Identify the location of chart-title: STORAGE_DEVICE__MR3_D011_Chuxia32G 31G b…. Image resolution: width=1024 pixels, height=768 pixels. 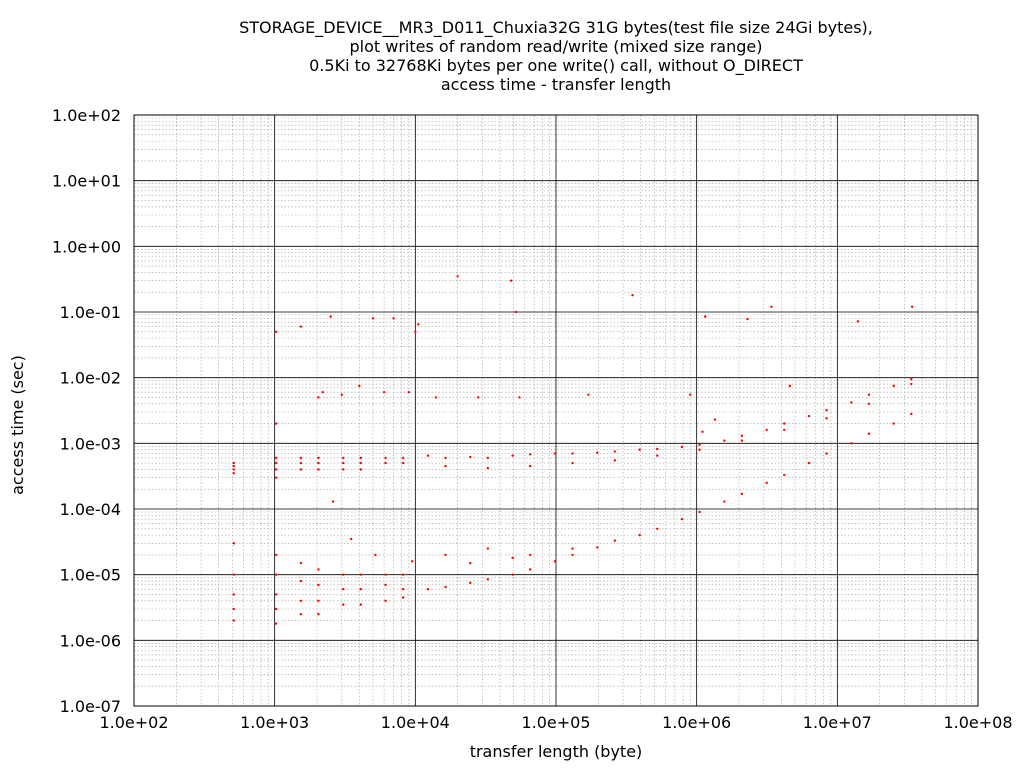
(556, 56).